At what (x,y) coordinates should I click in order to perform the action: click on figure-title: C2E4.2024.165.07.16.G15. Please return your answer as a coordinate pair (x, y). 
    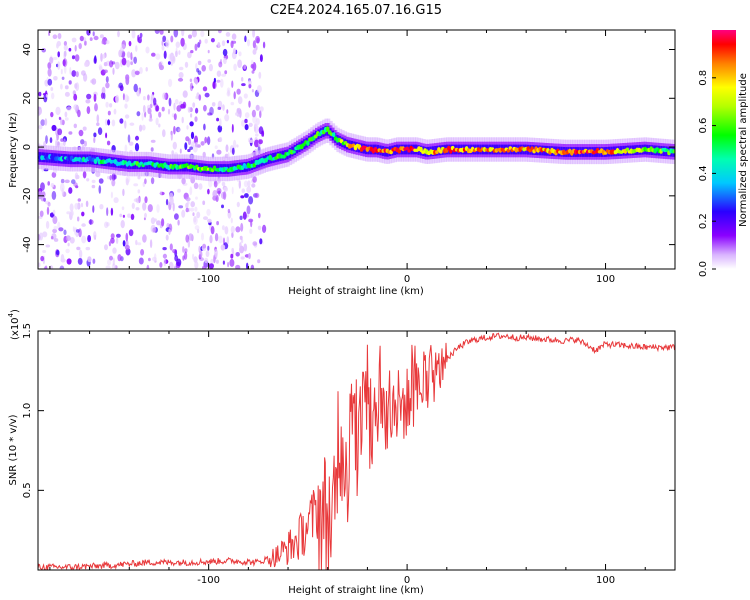
    Looking at the image, I should click on (356, 10).